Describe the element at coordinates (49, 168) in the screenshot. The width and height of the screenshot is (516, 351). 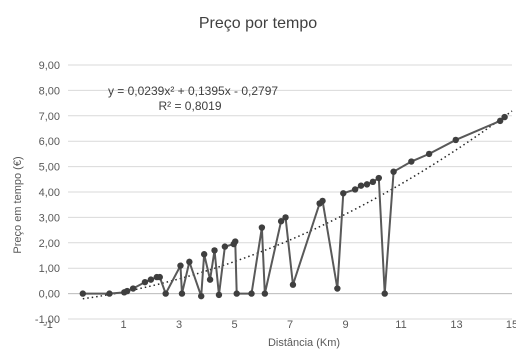
I see `y-tick-label: 5,00` at that location.